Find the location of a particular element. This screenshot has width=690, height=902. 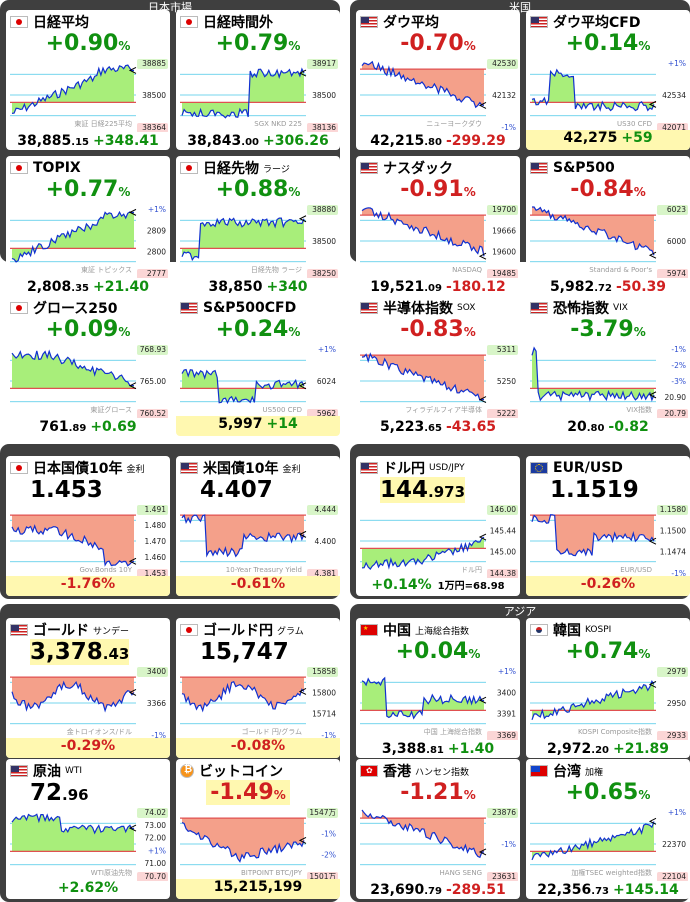

eu-flag-icon is located at coordinates (539, 468).